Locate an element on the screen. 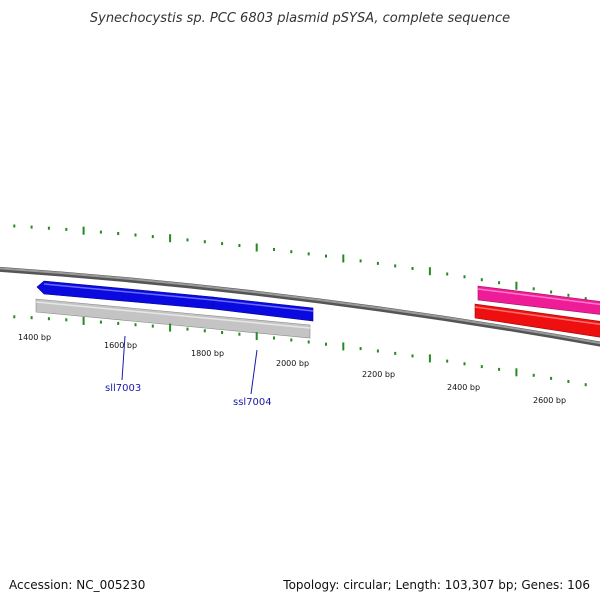  gene-leader-sll7003 is located at coordinates (123, 358).